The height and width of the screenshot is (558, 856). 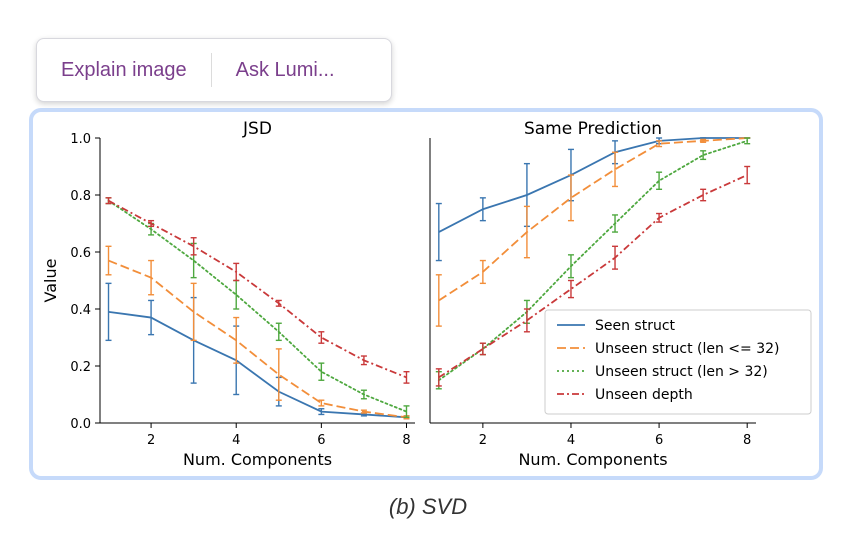 I want to click on x-tick-label-1-0: 2, so click(x=483, y=440).